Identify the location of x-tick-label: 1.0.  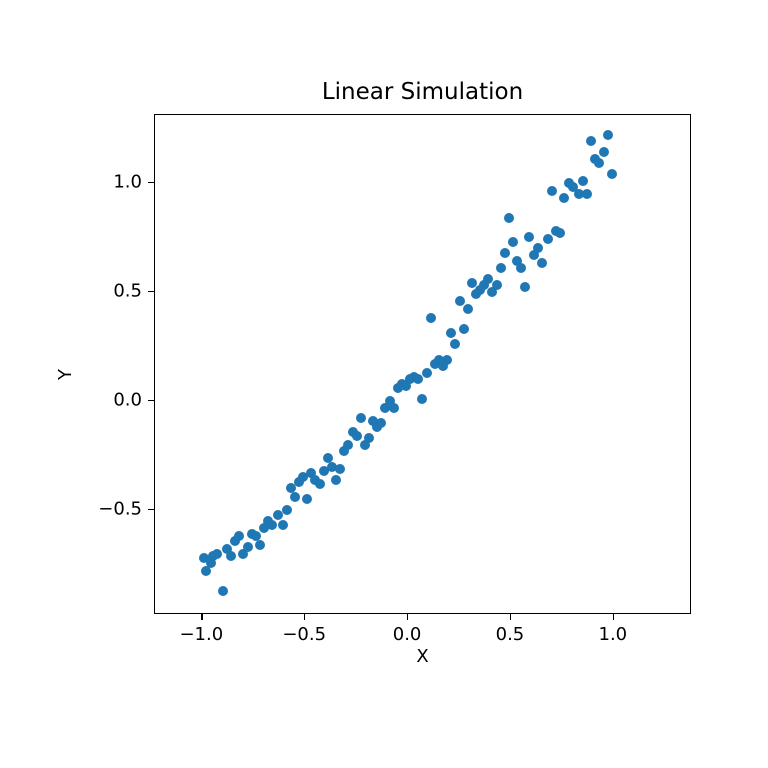
(613, 634).